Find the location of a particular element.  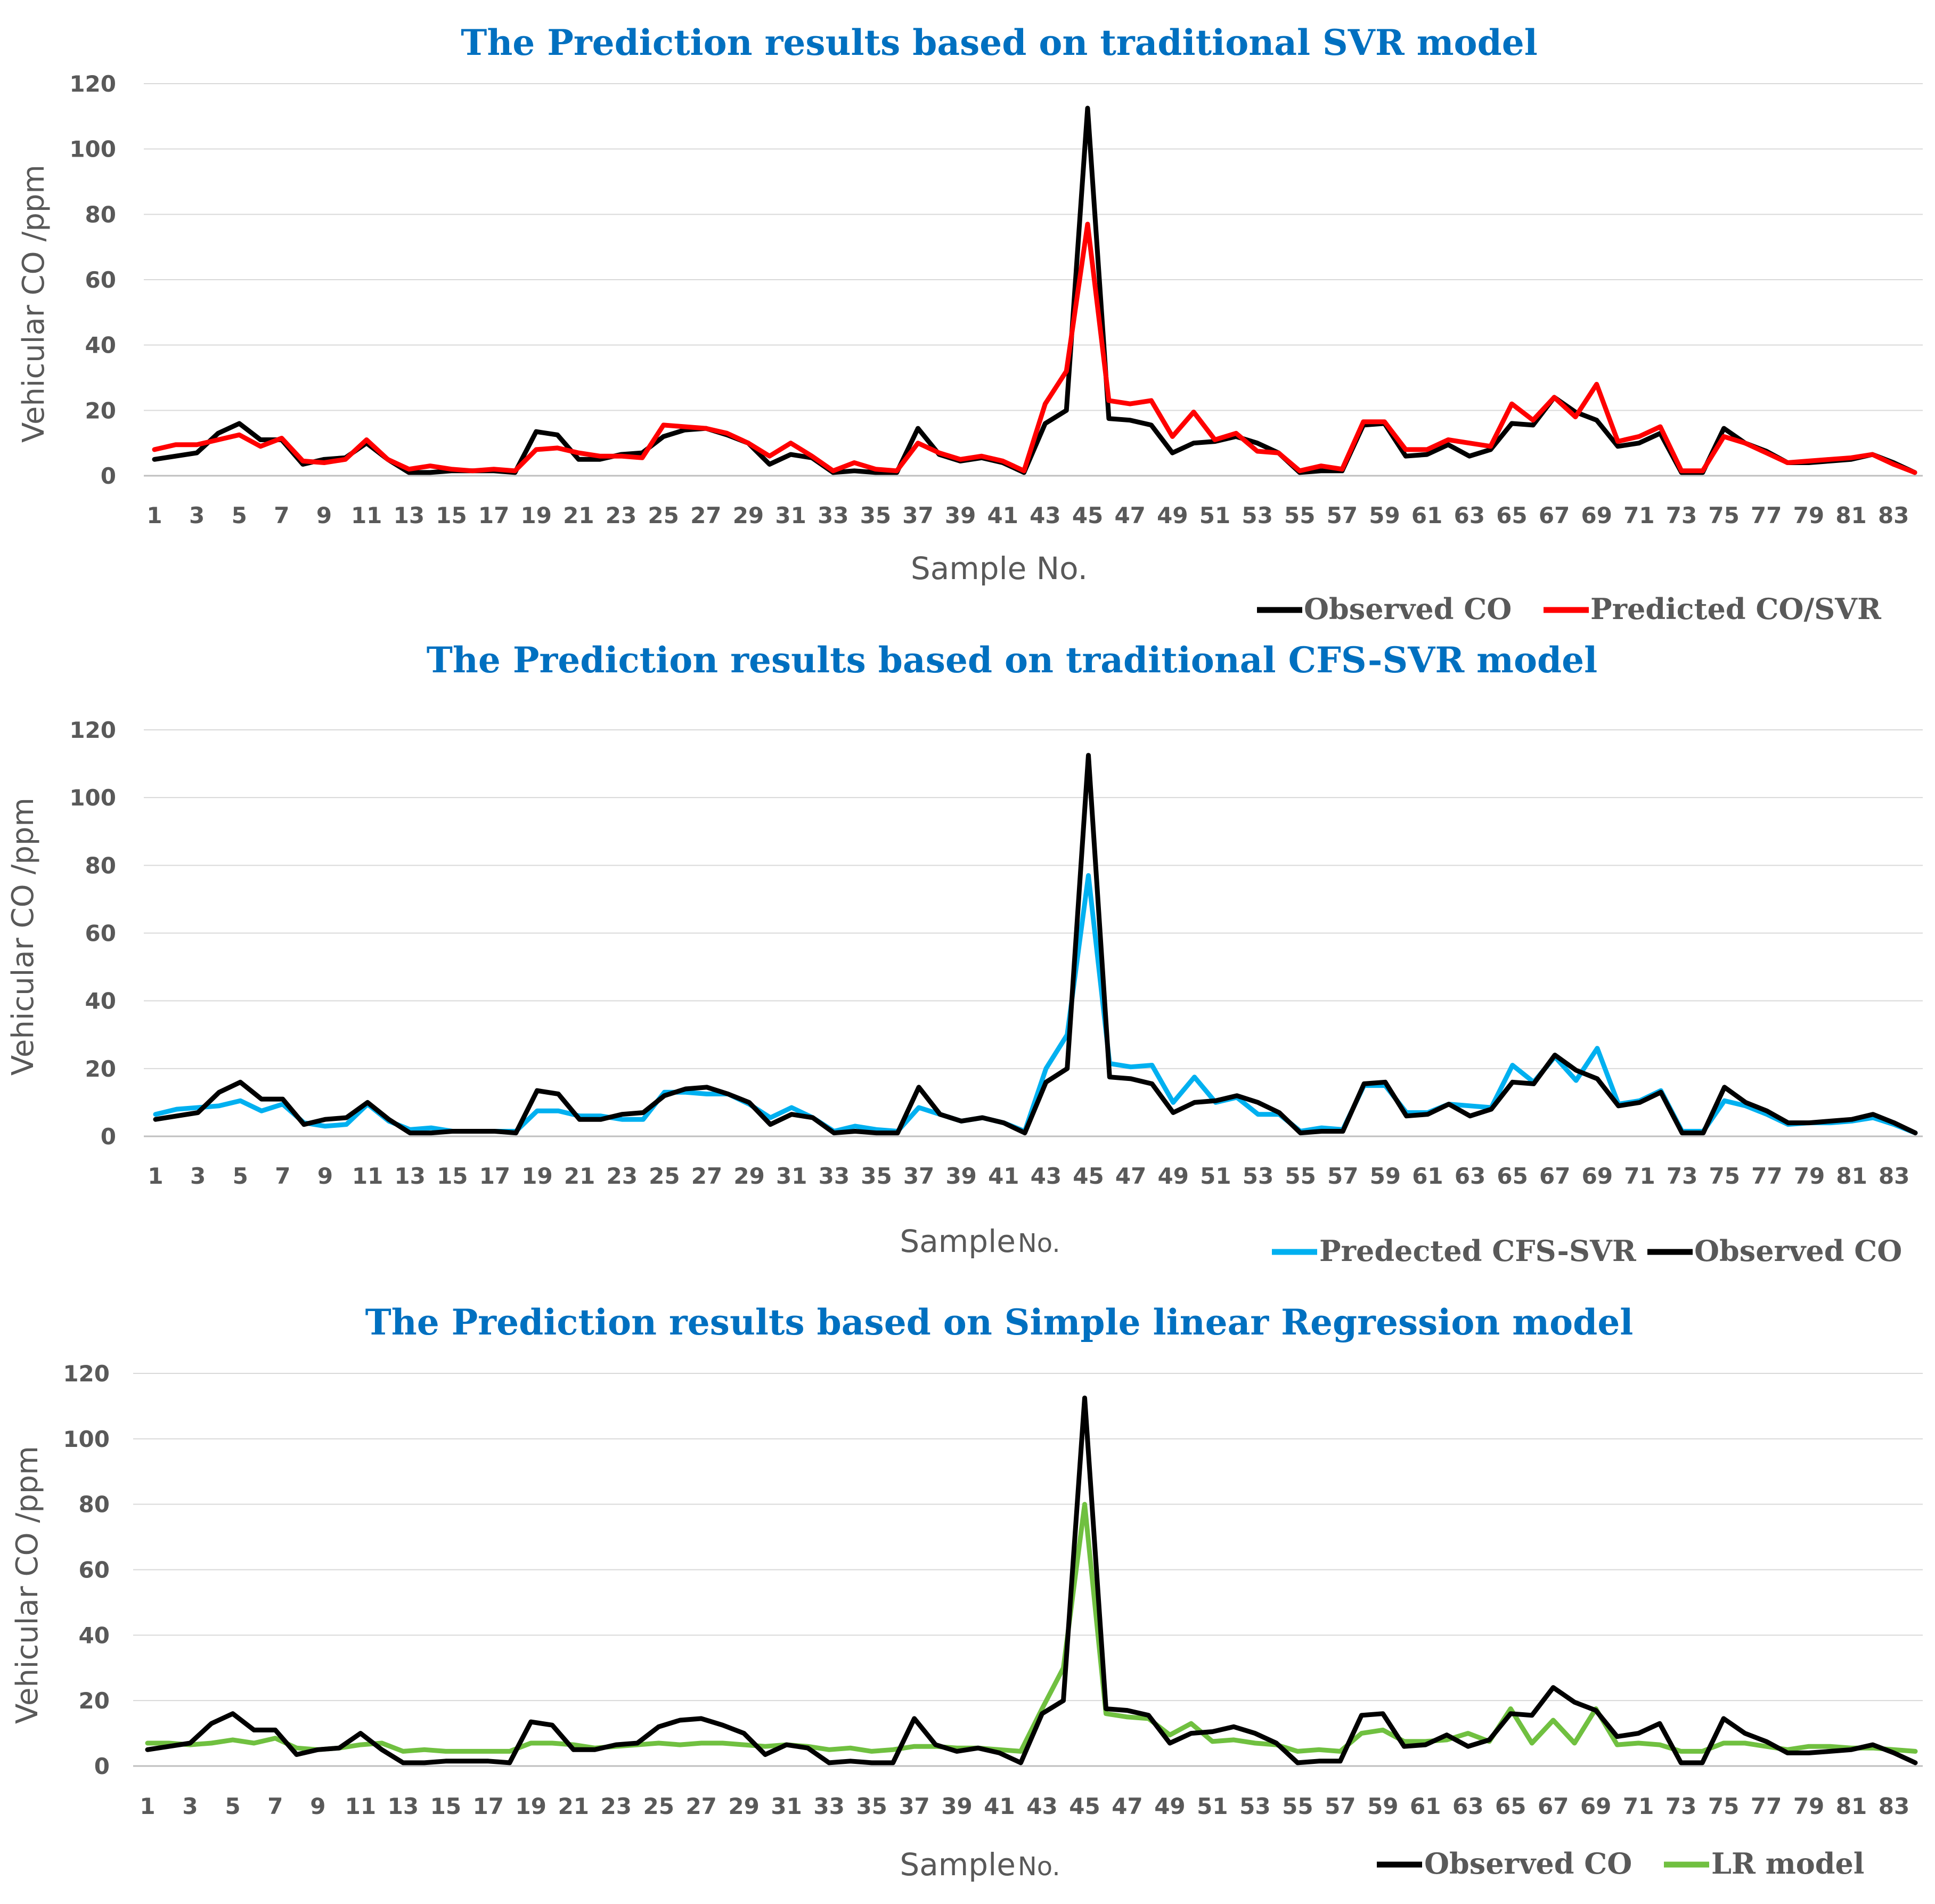

y-tick-label: 100 is located at coordinates (86, 1439).